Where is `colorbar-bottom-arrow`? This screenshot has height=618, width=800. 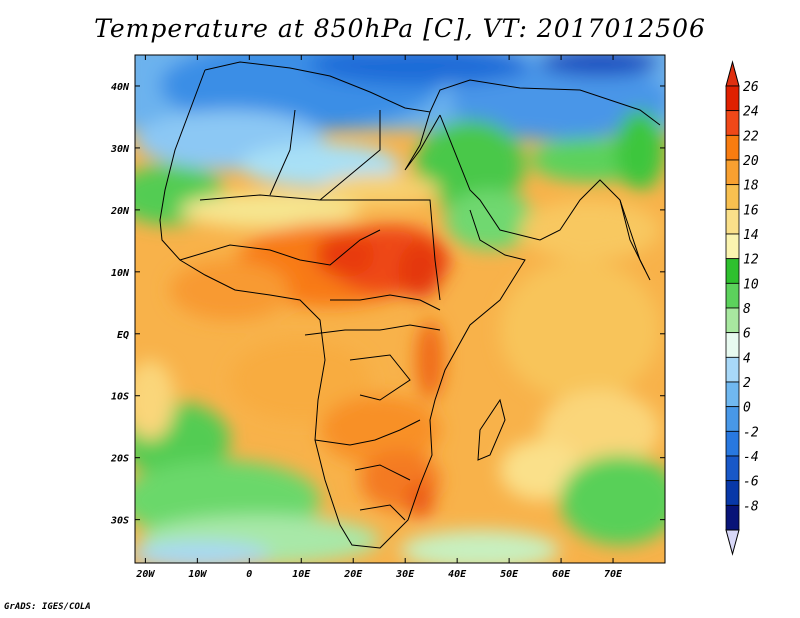 colorbar-bottom-arrow is located at coordinates (732, 542).